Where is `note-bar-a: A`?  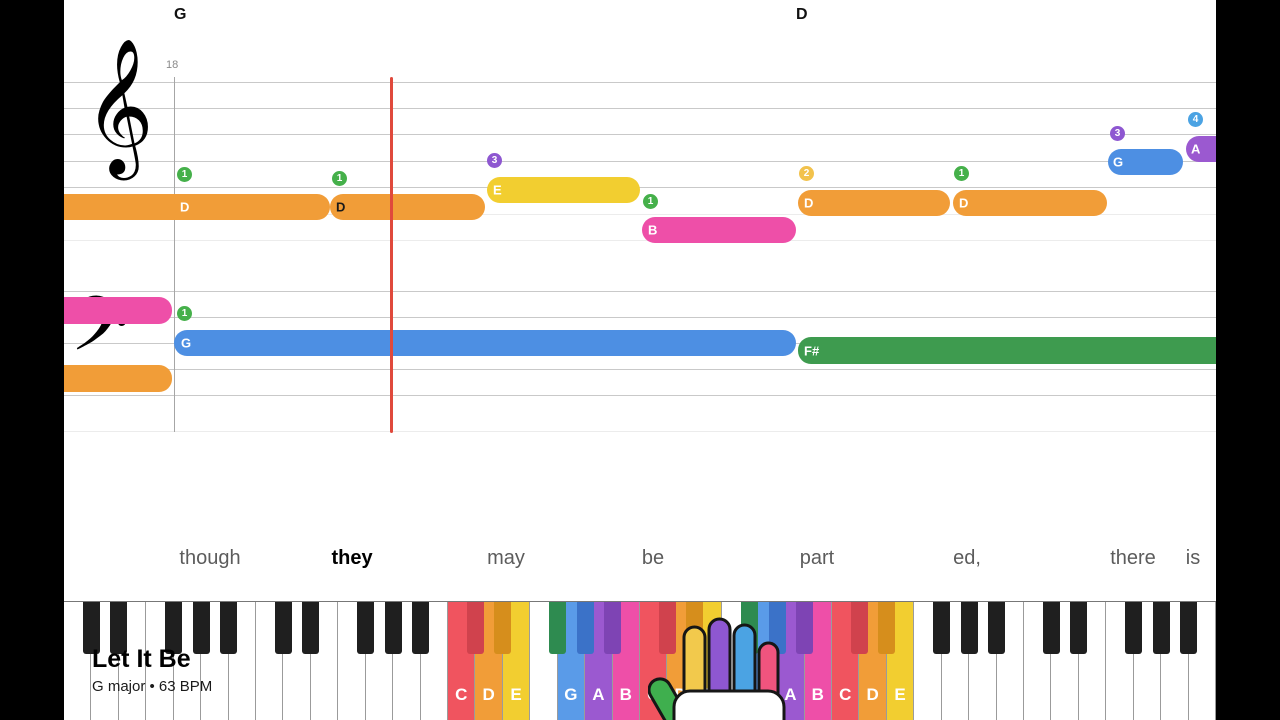
note-bar-a: A is located at coordinates (1201, 149).